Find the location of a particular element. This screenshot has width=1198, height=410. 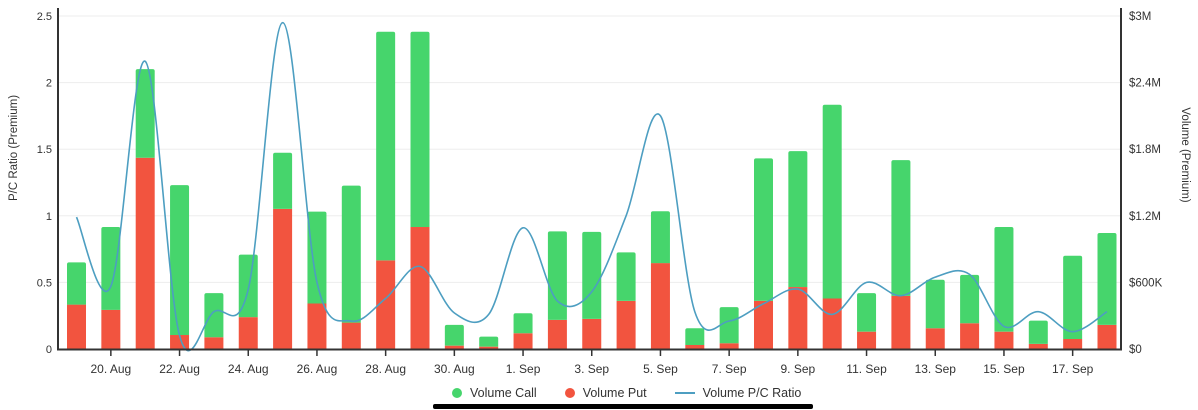

legend: Volume Call Volume Put Volume P/C Ratio is located at coordinates (626, 393).